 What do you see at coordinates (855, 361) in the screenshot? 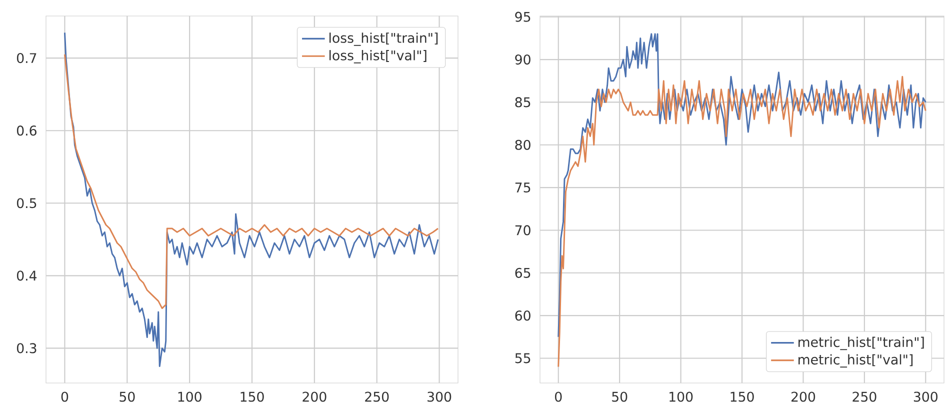
I see `legend-label: metric_hist["val"]` at bounding box center [855, 361].